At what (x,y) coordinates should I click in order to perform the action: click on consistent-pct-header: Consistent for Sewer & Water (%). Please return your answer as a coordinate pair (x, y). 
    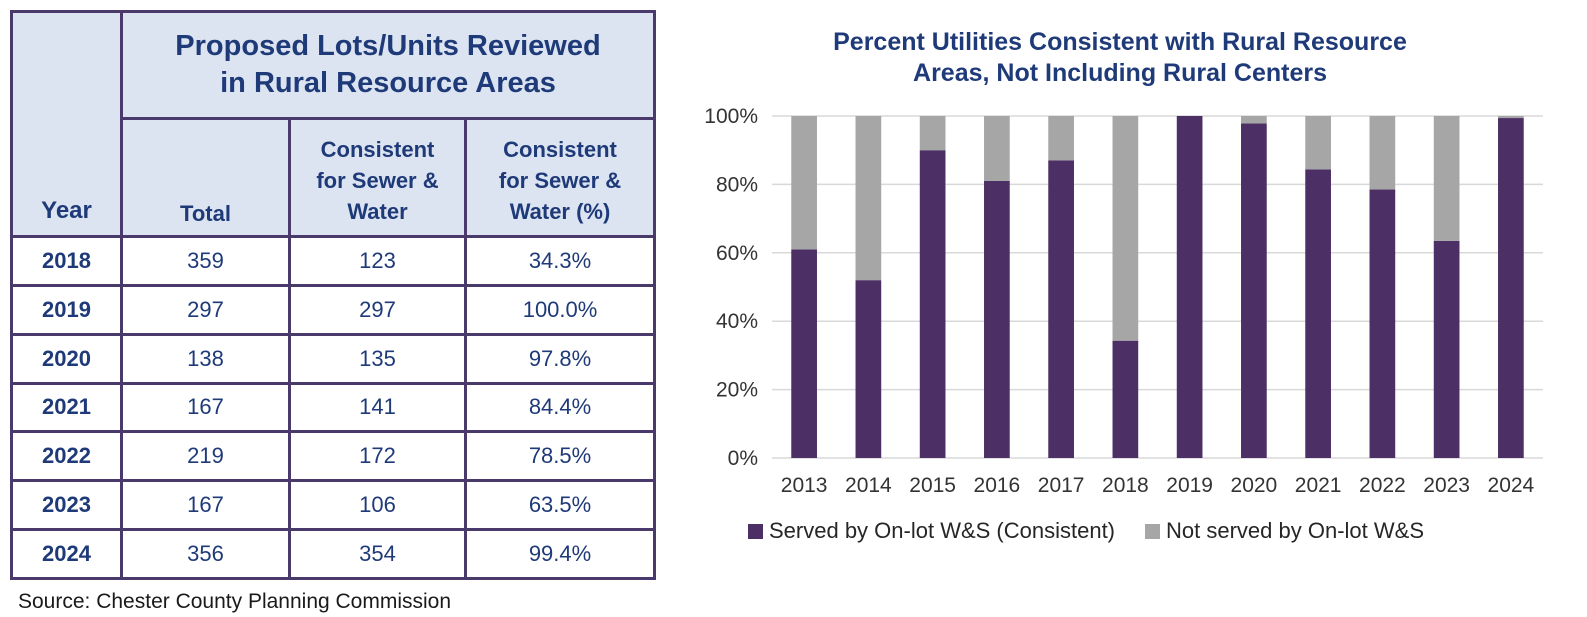
    Looking at the image, I should click on (560, 177).